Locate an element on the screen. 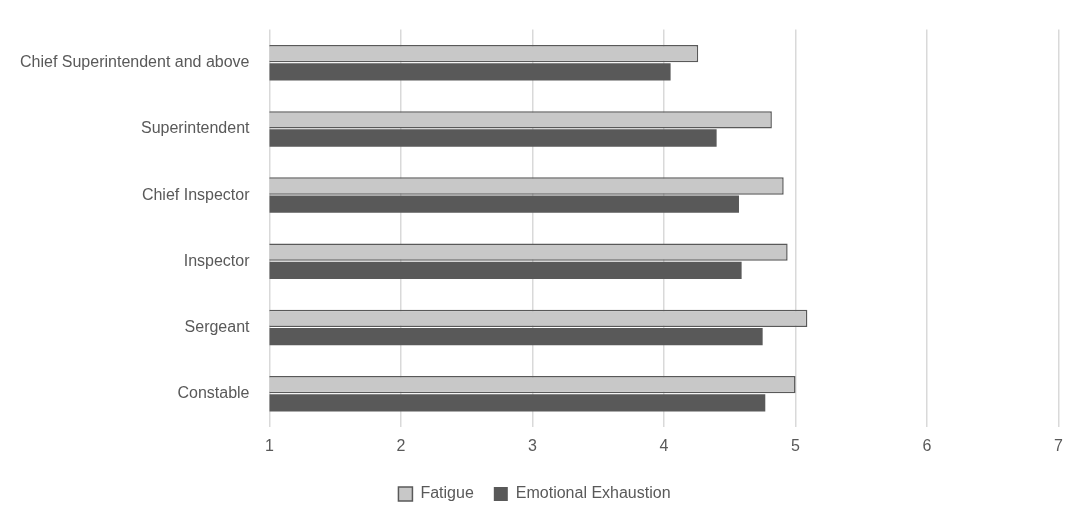 Image resolution: width=1081 pixels, height=520 pixels. x-tick-label: 3 is located at coordinates (533, 445).